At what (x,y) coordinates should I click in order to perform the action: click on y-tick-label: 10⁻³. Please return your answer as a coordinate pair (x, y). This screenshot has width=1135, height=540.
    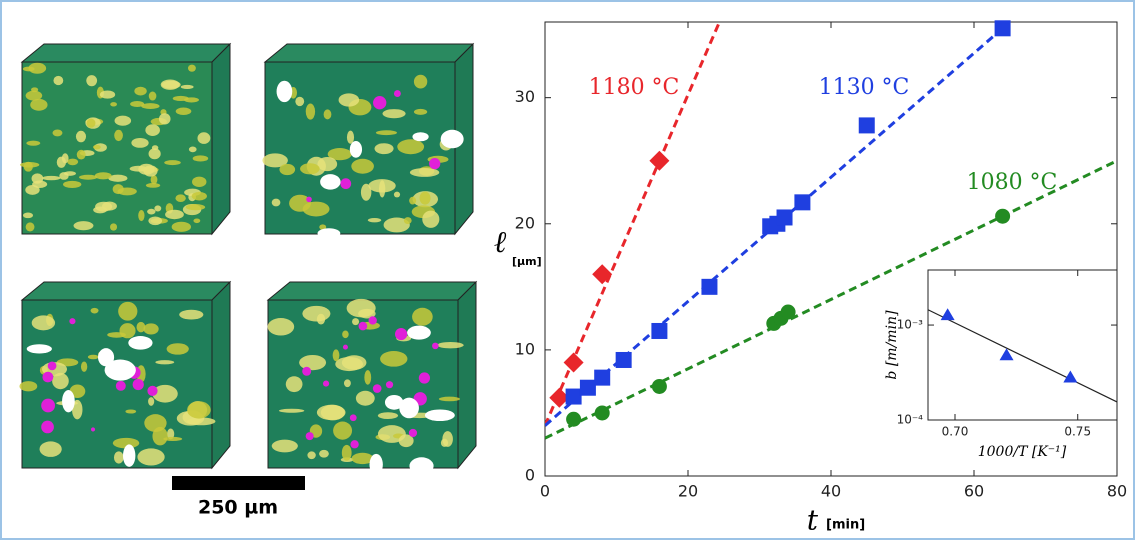
    Looking at the image, I should click on (910, 325).